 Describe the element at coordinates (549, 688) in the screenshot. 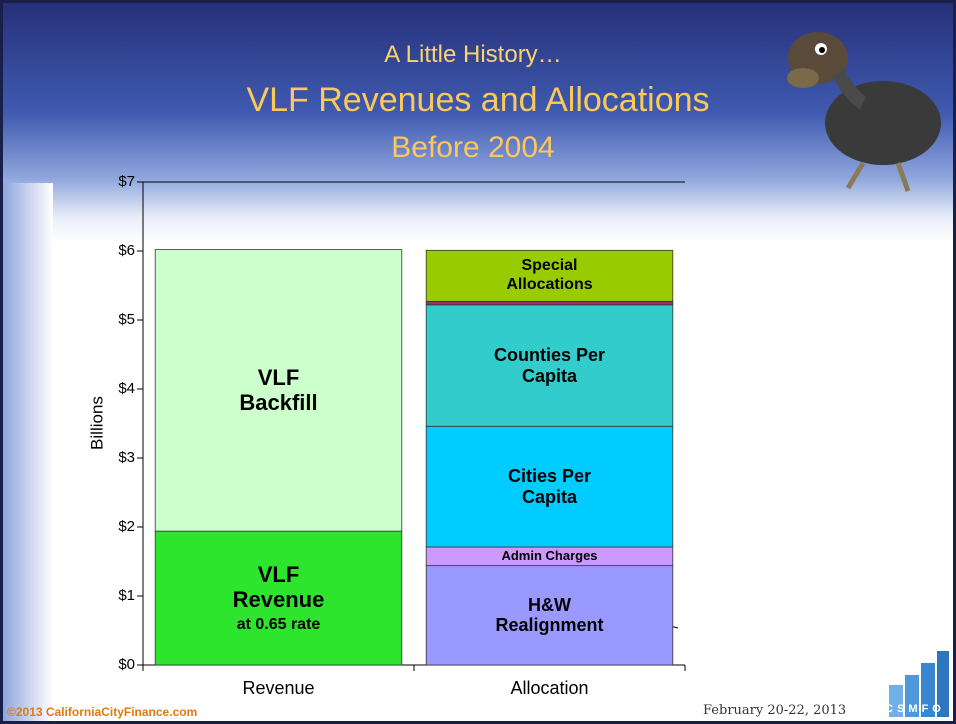

I see `x-tick-label: Allocation` at that location.